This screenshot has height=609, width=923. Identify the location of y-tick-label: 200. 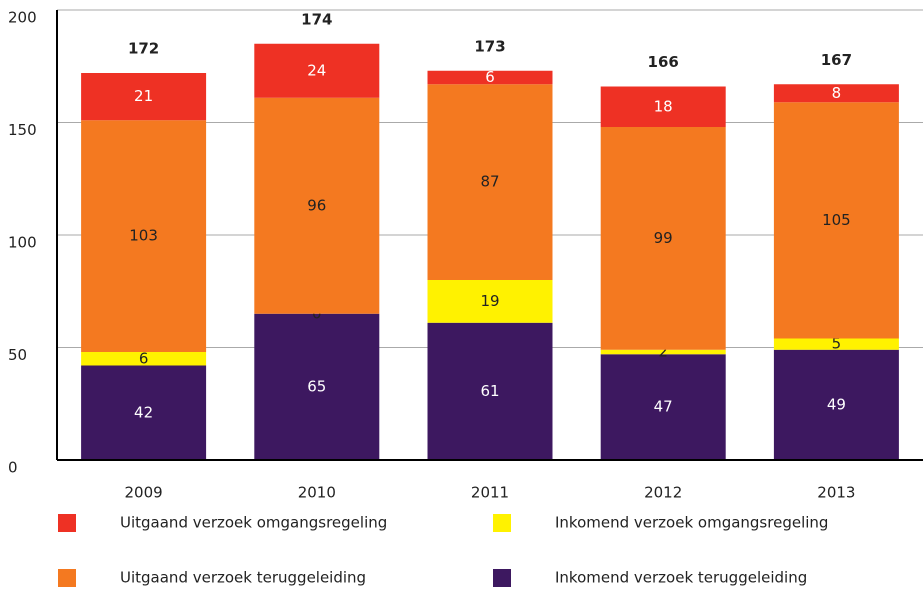
(22, 18).